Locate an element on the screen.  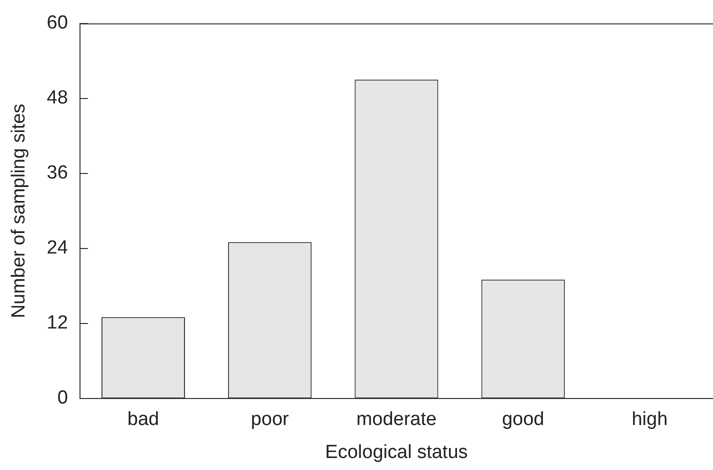
x-axis-title: Ecological status is located at coordinates (396, 452).